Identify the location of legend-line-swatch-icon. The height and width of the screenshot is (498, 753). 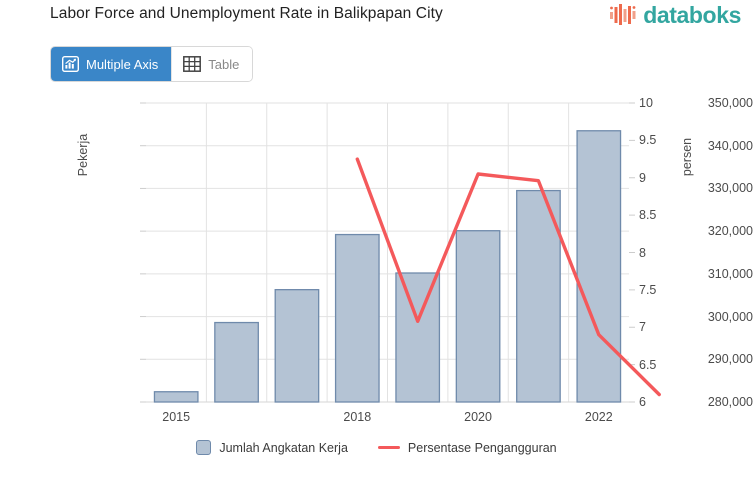
(388, 447).